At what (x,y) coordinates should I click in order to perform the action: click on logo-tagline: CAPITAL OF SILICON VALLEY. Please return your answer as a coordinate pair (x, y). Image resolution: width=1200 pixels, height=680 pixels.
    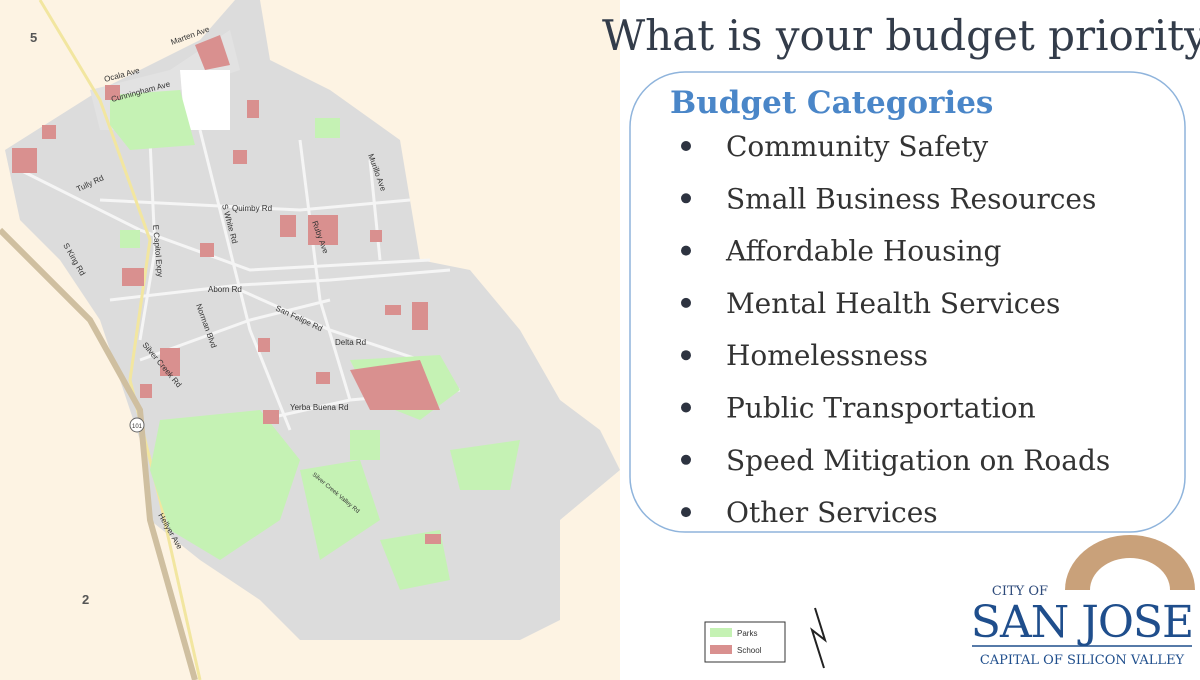
    Looking at the image, I should click on (1082, 660).